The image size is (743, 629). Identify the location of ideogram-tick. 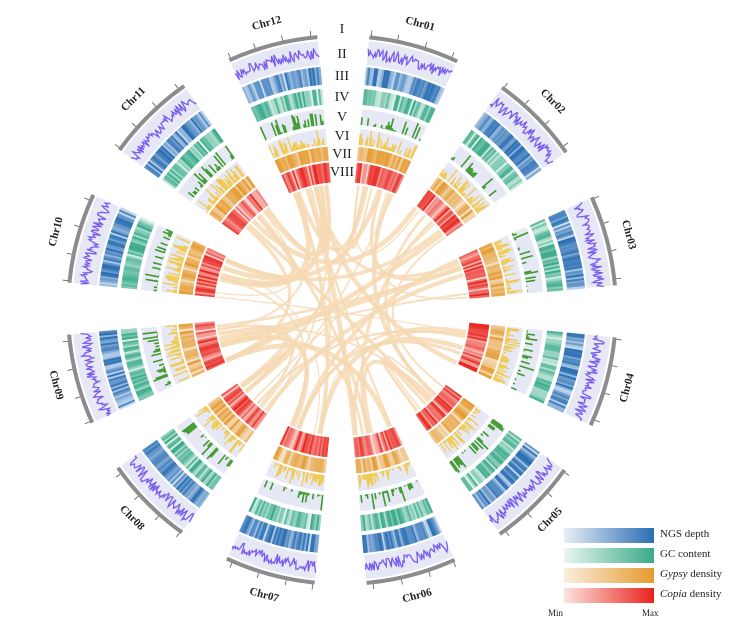
(78, 397).